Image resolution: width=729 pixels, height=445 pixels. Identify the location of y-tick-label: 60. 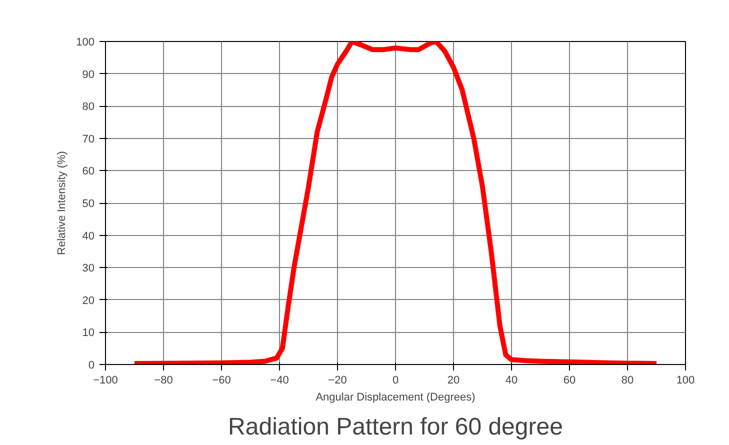
(88, 172).